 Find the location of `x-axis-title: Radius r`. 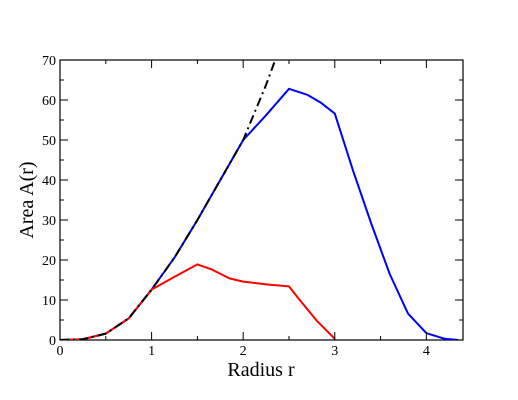

x-axis-title: Radius r is located at coordinates (261, 370).